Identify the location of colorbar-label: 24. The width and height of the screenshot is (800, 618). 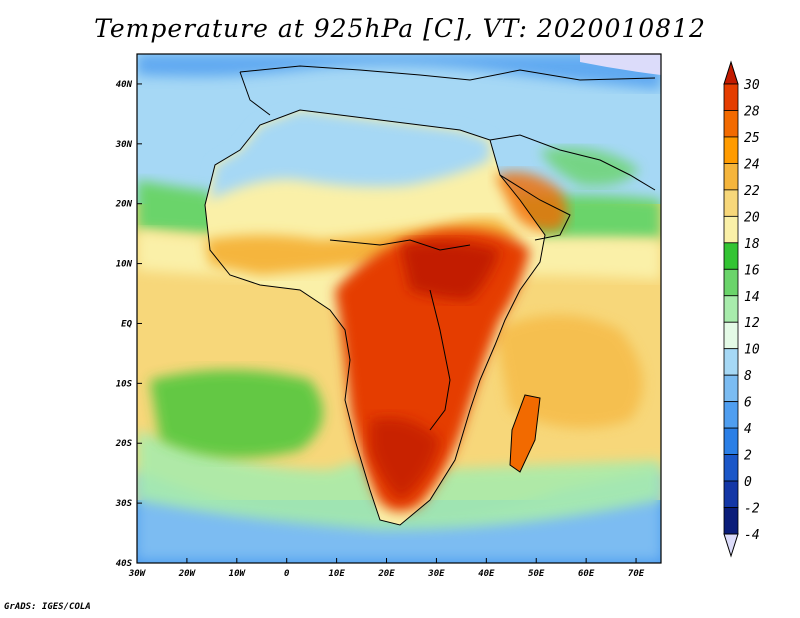
(752, 164).